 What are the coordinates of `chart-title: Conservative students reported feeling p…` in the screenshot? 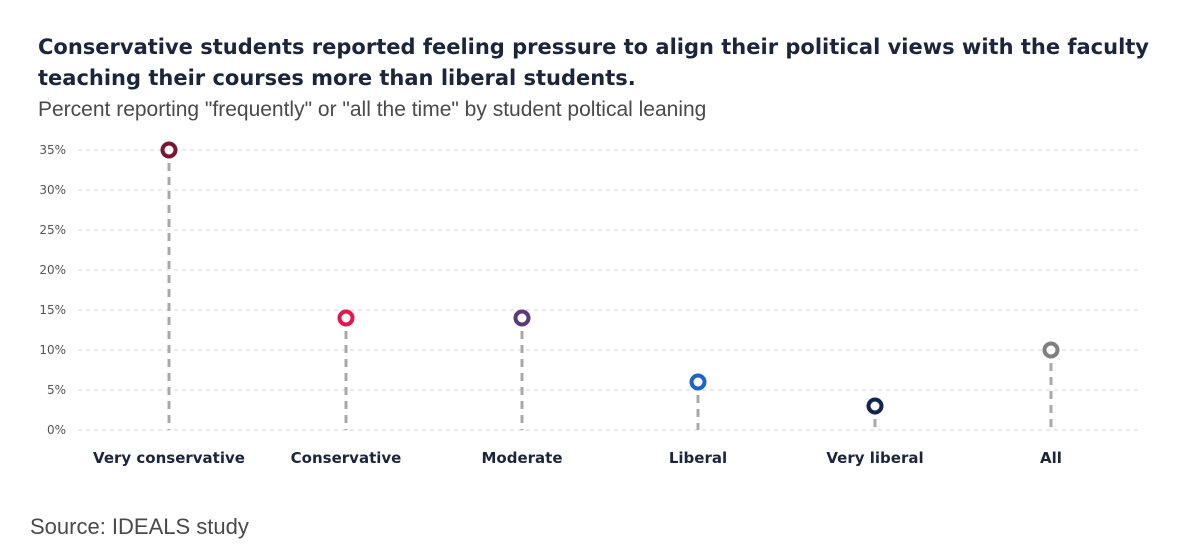 It's located at (594, 62).